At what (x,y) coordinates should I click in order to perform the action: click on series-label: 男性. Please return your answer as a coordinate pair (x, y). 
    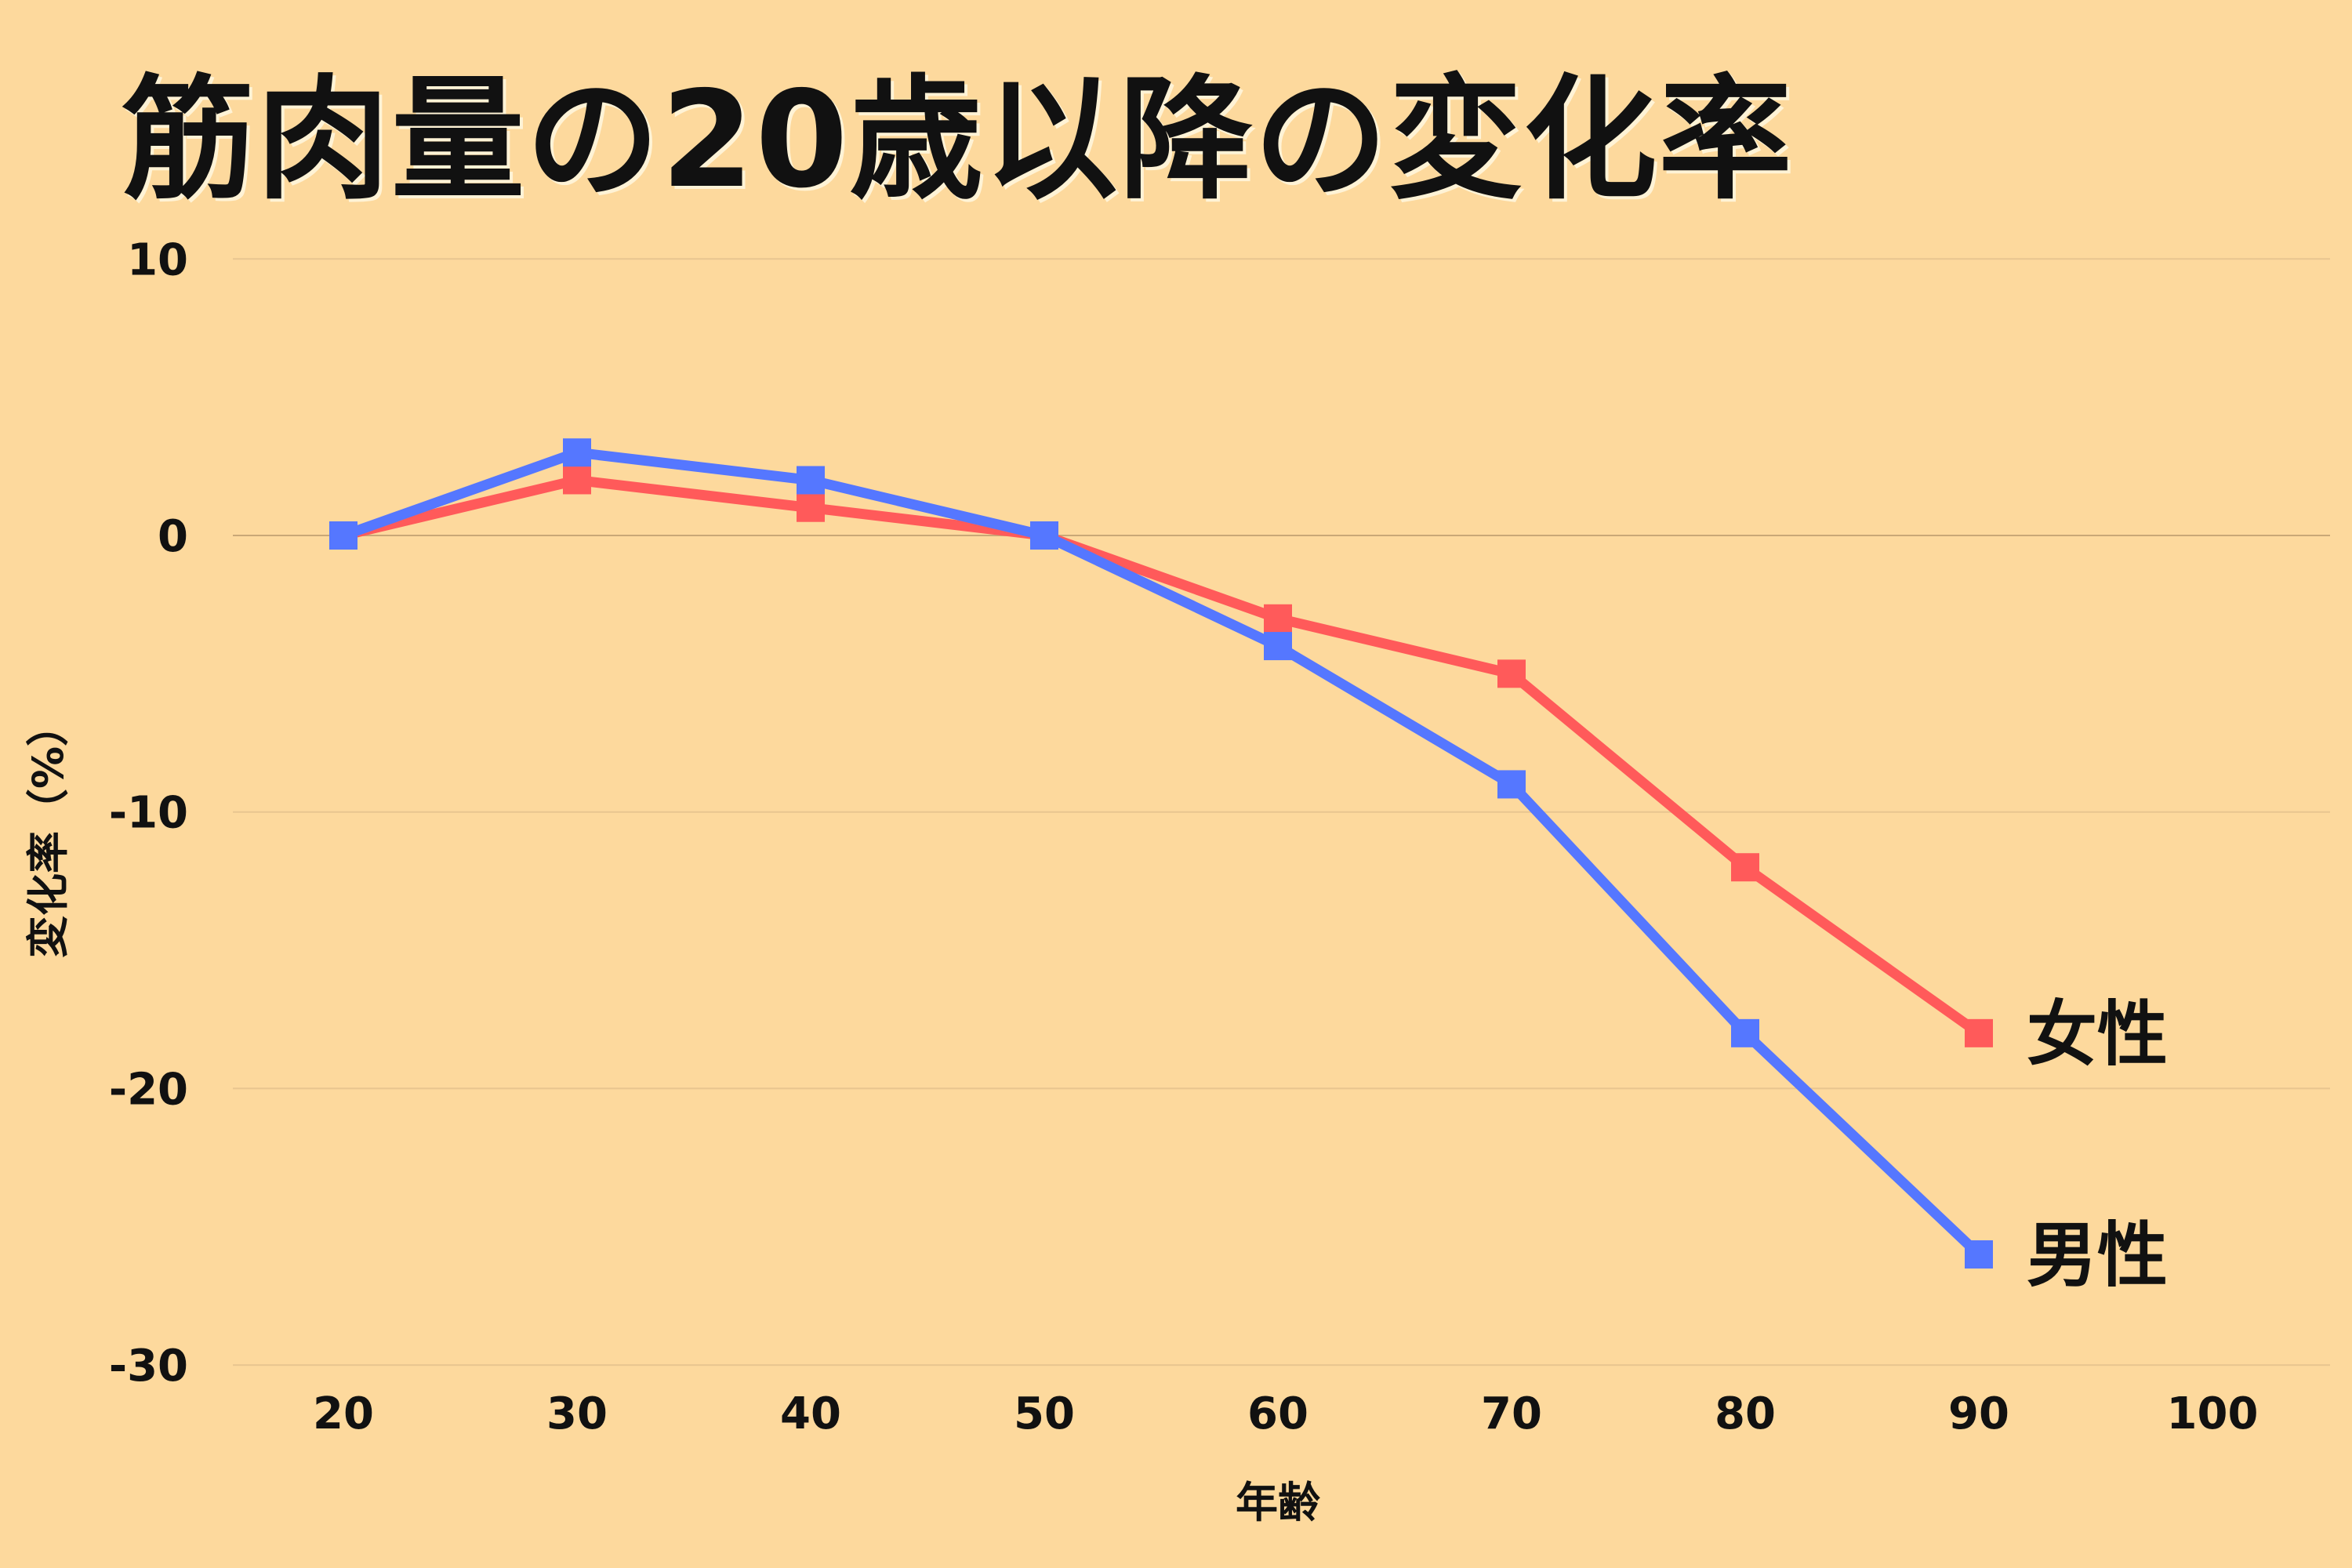
    Looking at the image, I should click on (2097, 1255).